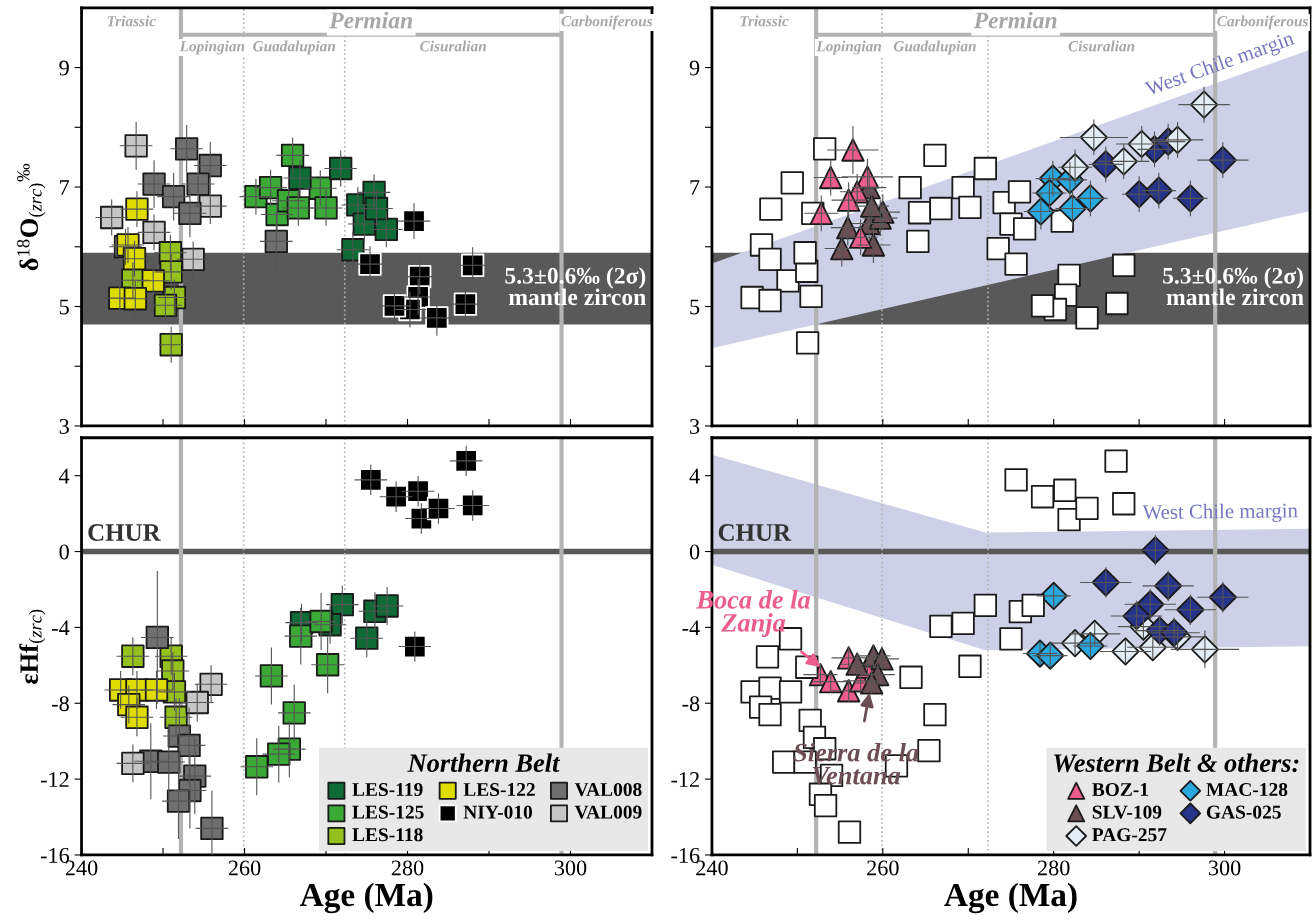  I want to click on legend-label: NIY-010, so click(498, 812).